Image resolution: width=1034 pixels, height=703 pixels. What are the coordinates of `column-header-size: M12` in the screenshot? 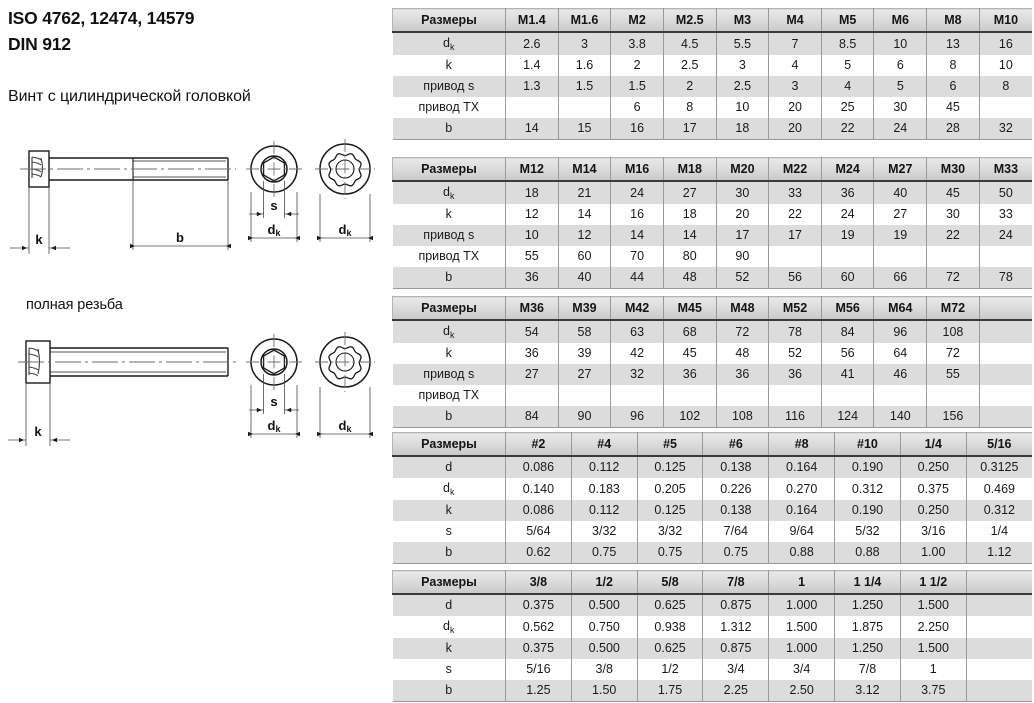 It's located at (532, 169).